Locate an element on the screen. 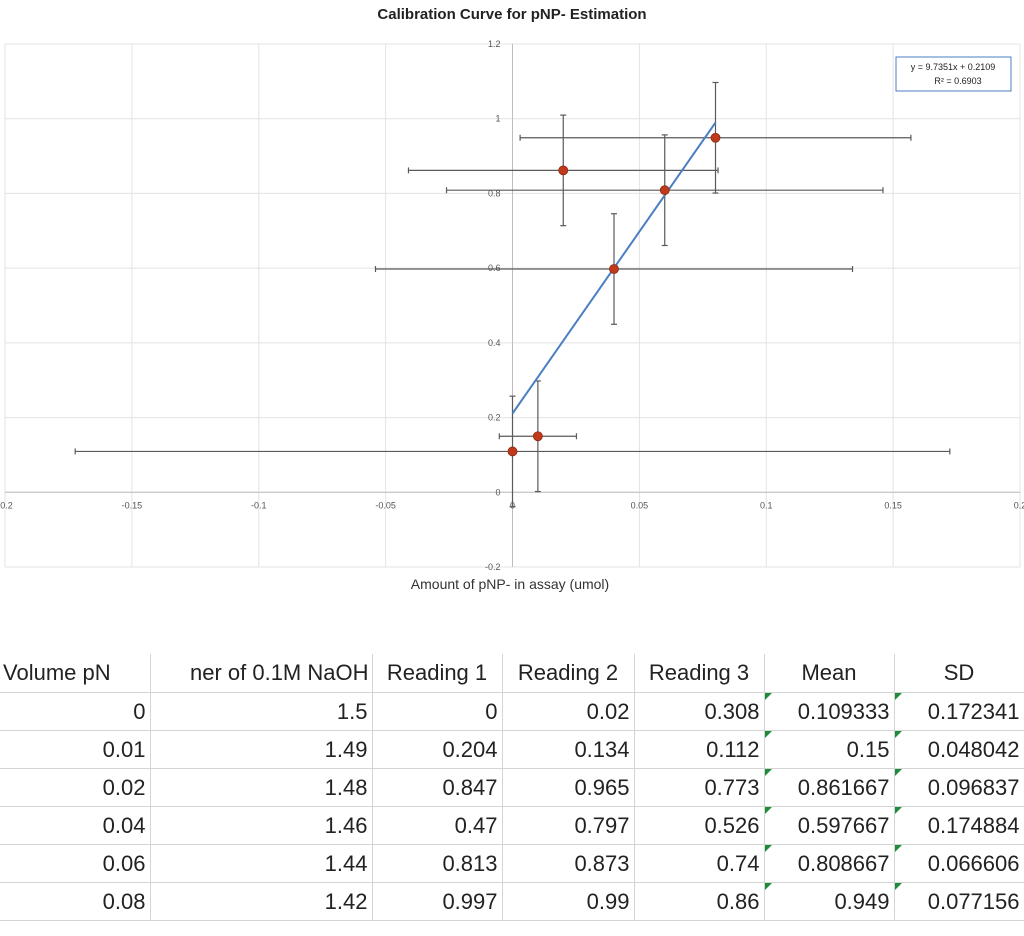  cell-reading-3: 0.526 is located at coordinates (699, 825).